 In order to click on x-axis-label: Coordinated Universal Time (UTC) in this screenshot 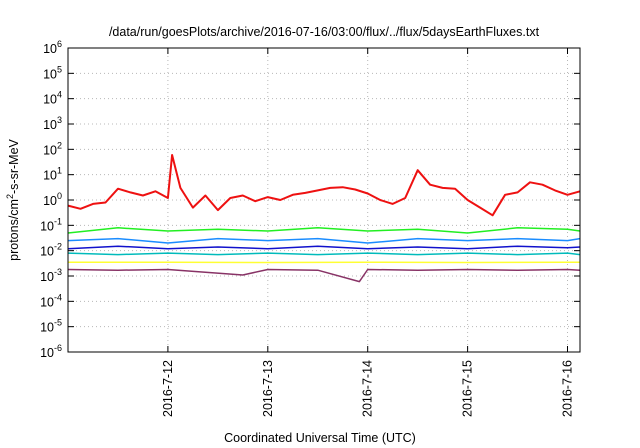, I will do `click(320, 438)`.